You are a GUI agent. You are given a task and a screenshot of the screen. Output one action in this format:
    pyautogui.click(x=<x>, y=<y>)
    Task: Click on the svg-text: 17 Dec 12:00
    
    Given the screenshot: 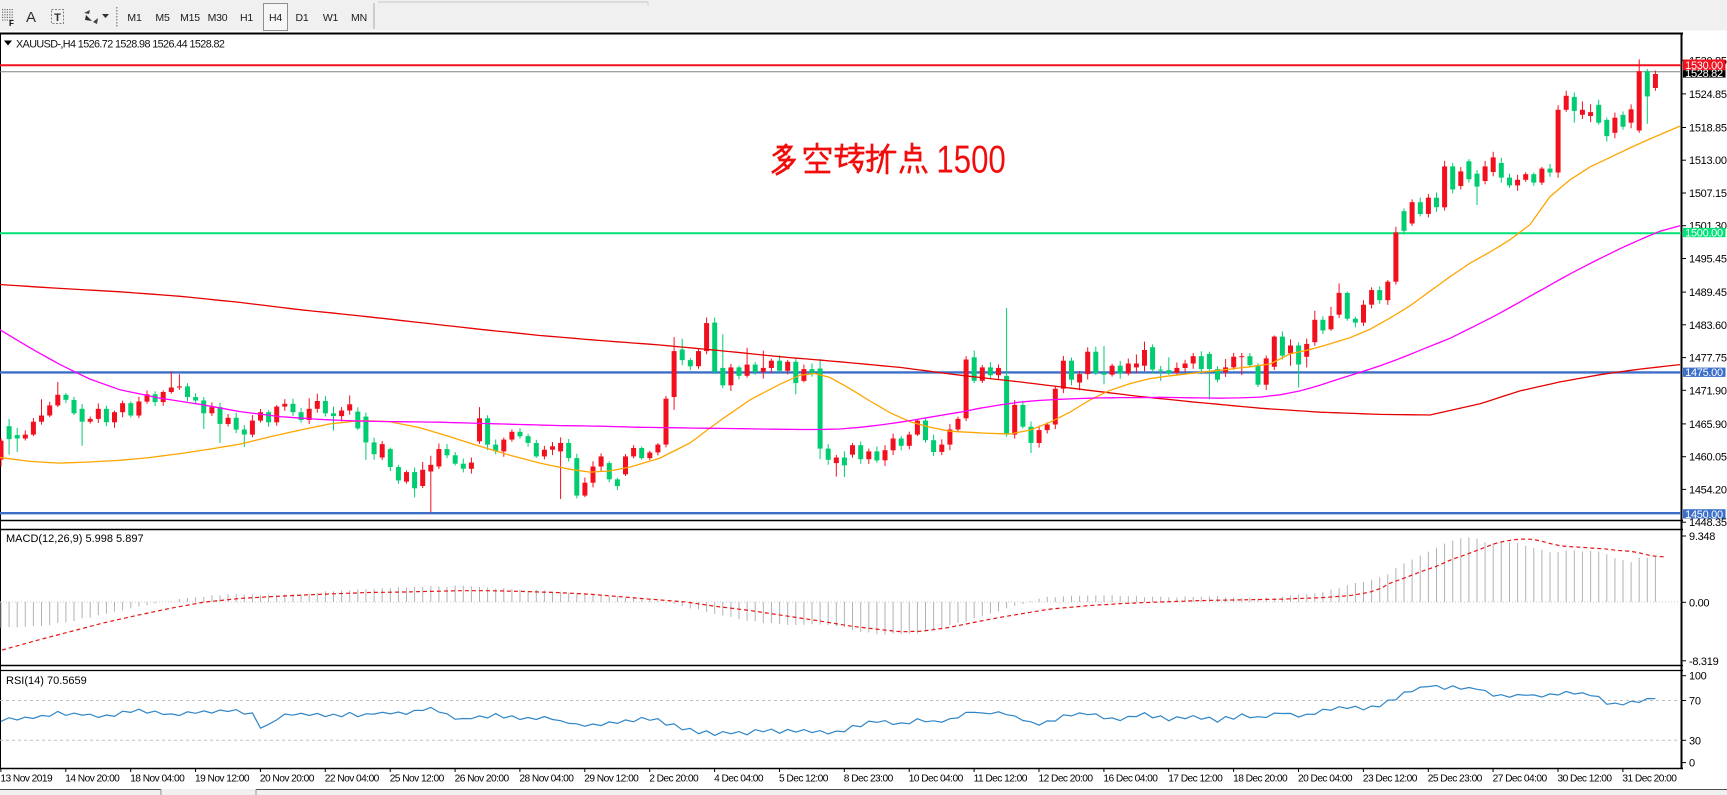 What is the action you would take?
    pyautogui.click(x=1195, y=779)
    